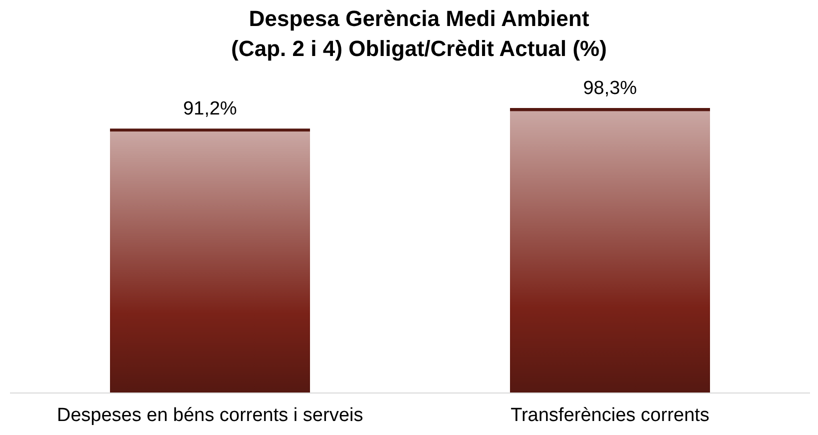  I want to click on data-label: 98,3%, so click(610, 88).